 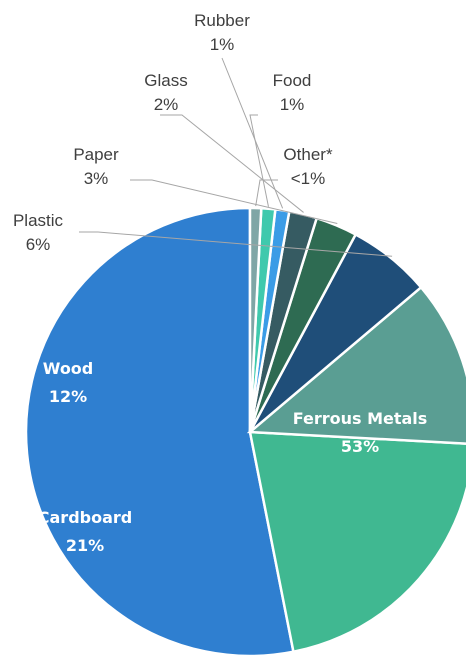 I want to click on leader-line-rubber, so click(x=252, y=133).